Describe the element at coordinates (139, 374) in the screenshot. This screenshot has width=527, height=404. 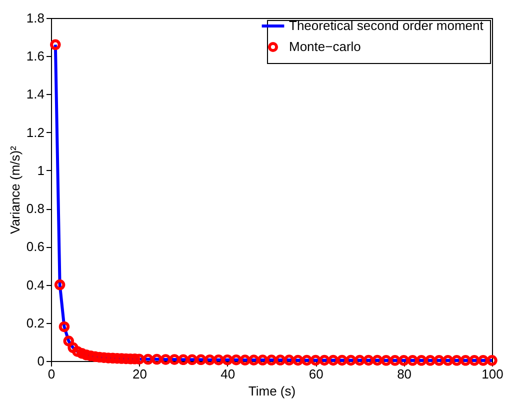
I see `x-tick-label: 20` at that location.